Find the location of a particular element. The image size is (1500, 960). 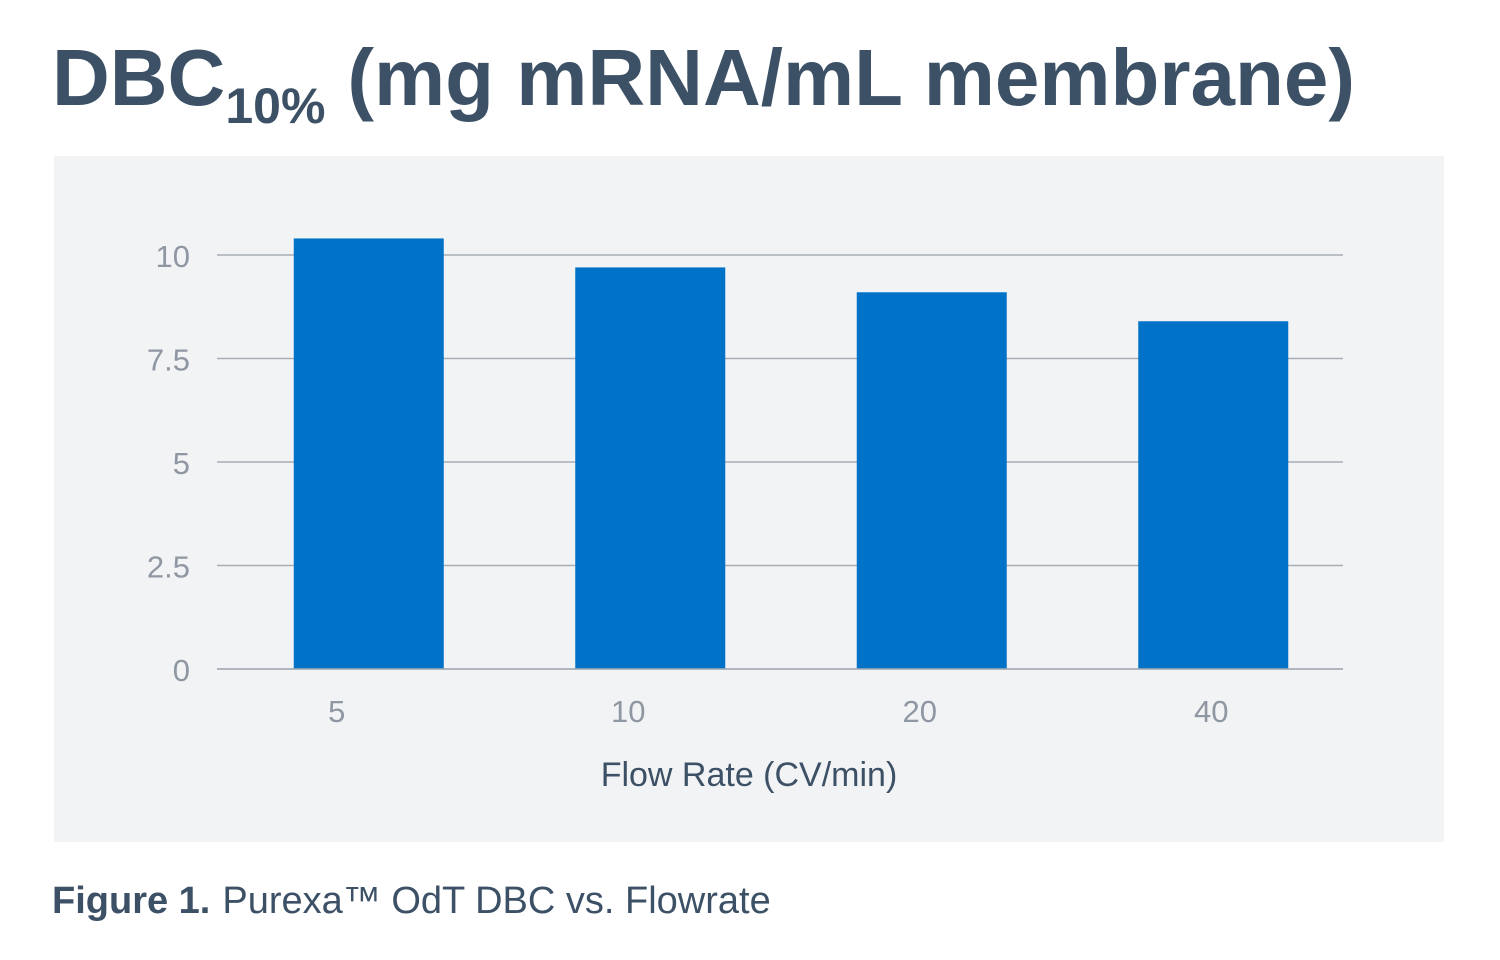

x-tick-label: 5 is located at coordinates (336, 711).